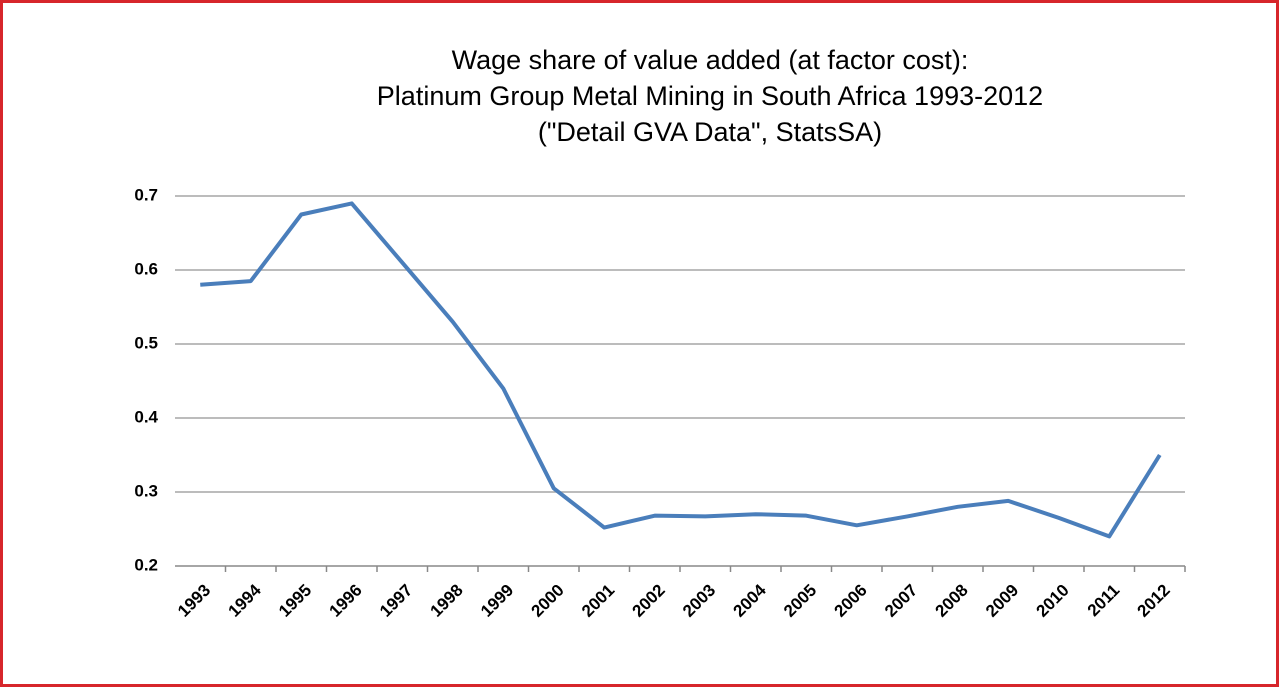 This screenshot has width=1279, height=687. Describe the element at coordinates (710, 132) in the screenshot. I see `chart-title: ("Detail GVA Data", StatsSA)` at that location.